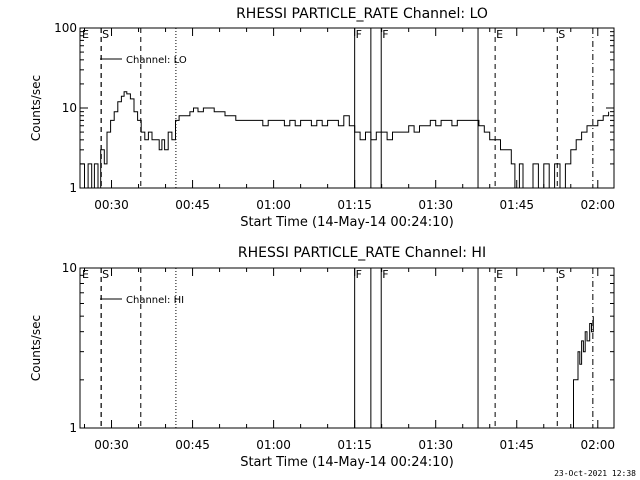 This screenshot has height=480, width=640. I want to click on y-axis-label-hi: Counts/sec, so click(36, 348).